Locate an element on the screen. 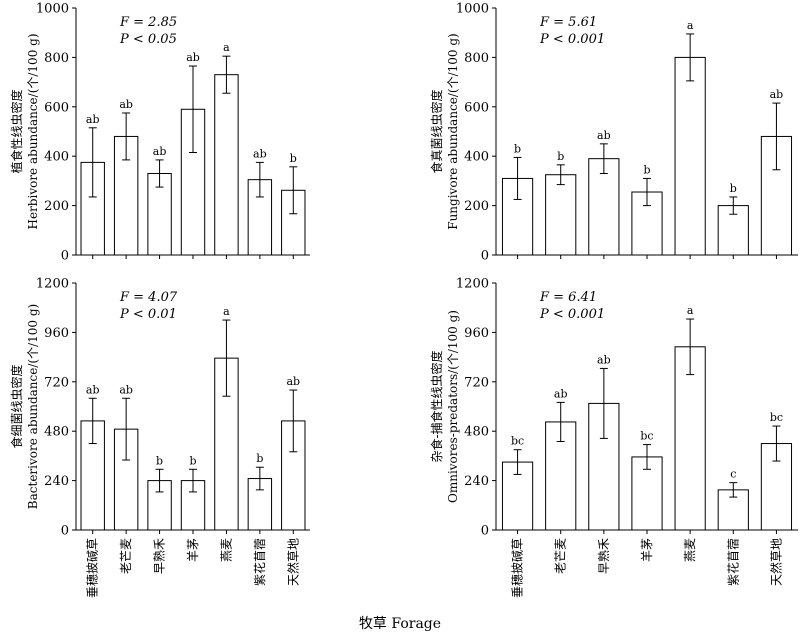 Image resolution: width=800 pixels, height=639 pixels. y-axis-title-en: Herbivore abundance/(个/100 g) is located at coordinates (33, 131).